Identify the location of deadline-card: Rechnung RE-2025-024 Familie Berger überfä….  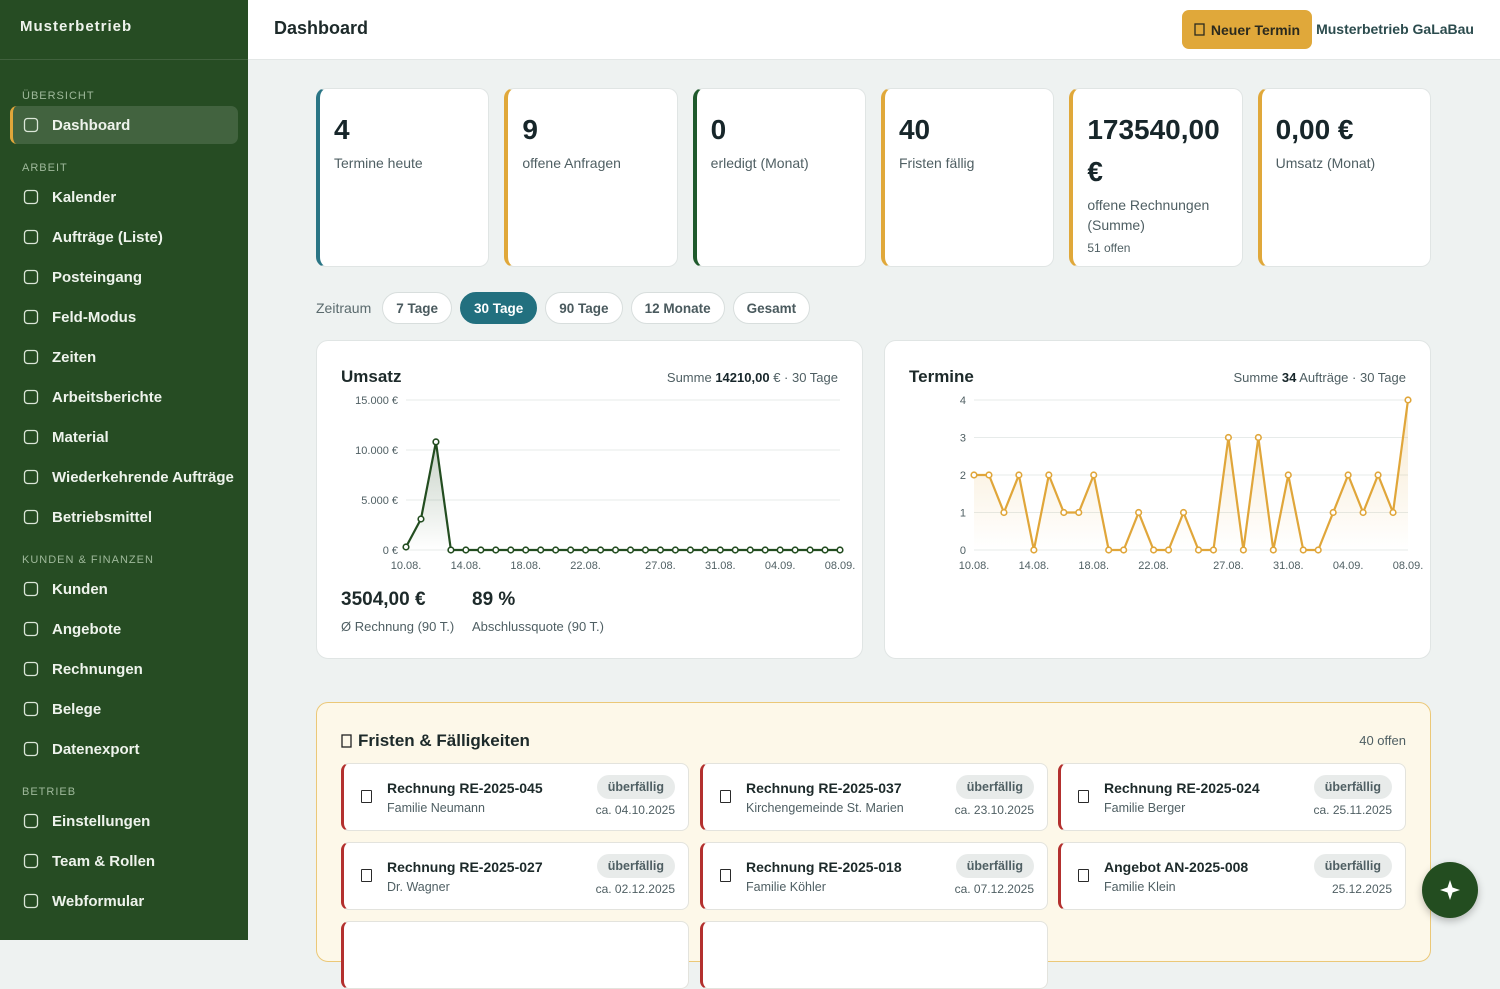
(1232, 797).